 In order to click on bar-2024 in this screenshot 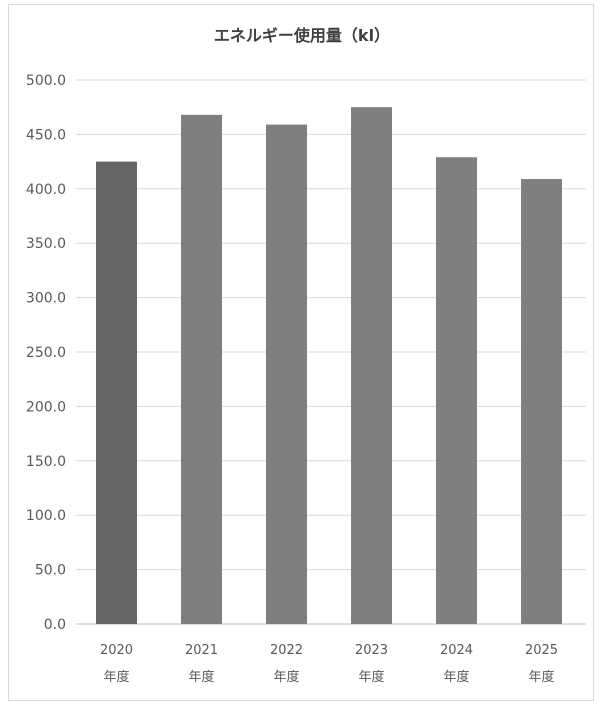, I will do `click(456, 391)`.